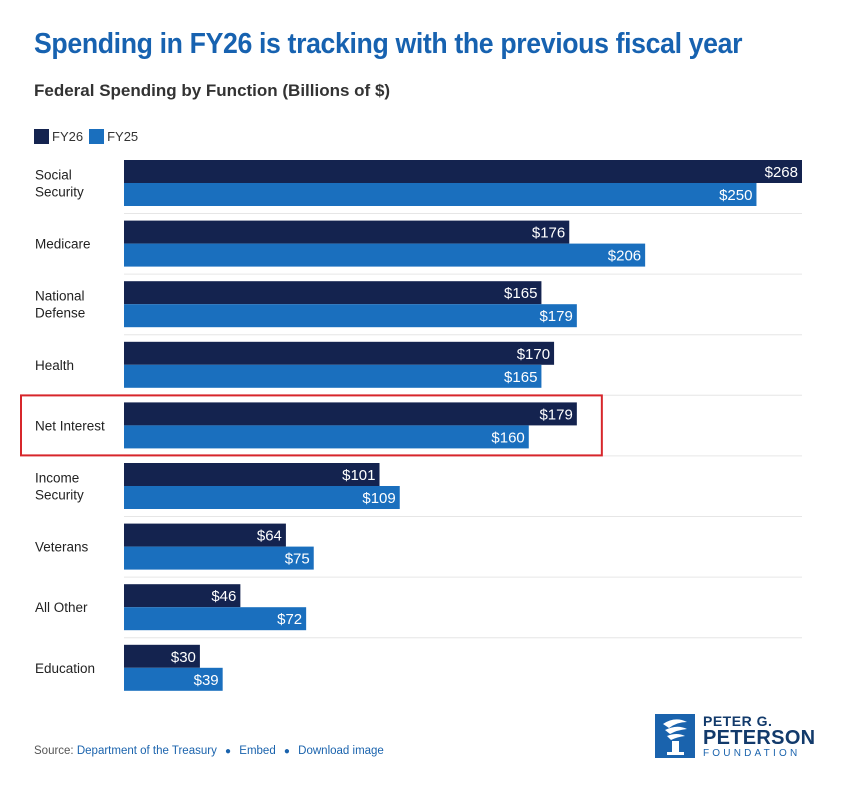  I want to click on bar-fy26-net-interest, so click(350, 414).